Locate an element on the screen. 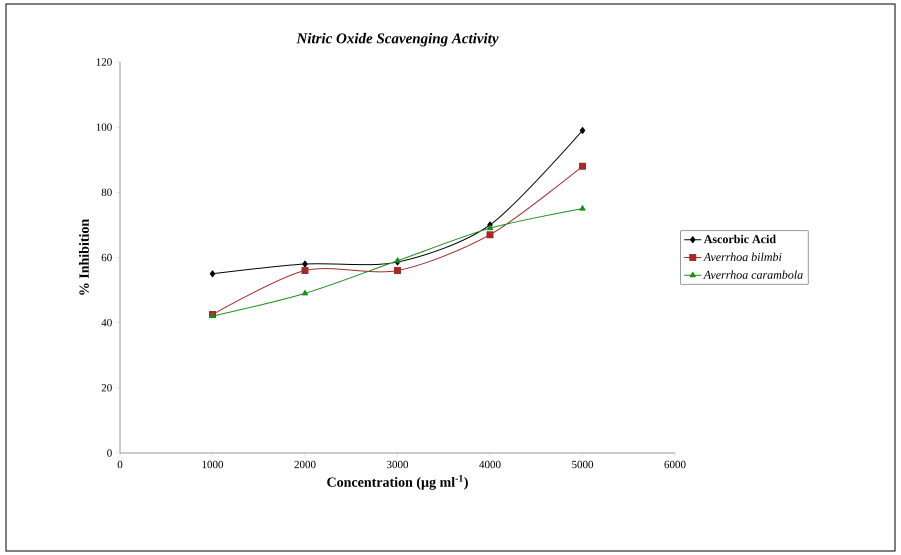 The height and width of the screenshot is (555, 901). y-tick-label: 40 is located at coordinates (106, 322).